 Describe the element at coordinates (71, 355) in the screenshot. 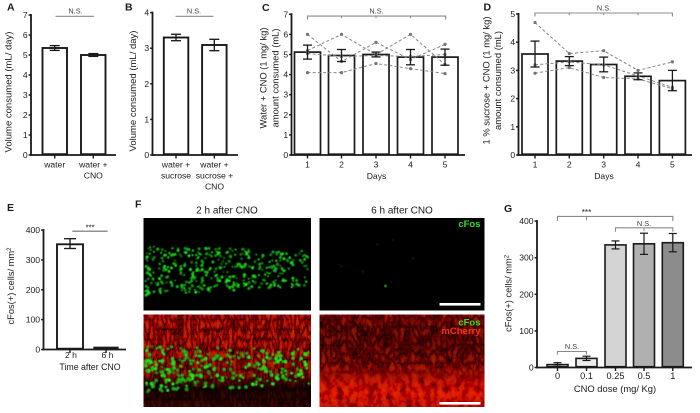

I see `svg-text: 2 h` at that location.